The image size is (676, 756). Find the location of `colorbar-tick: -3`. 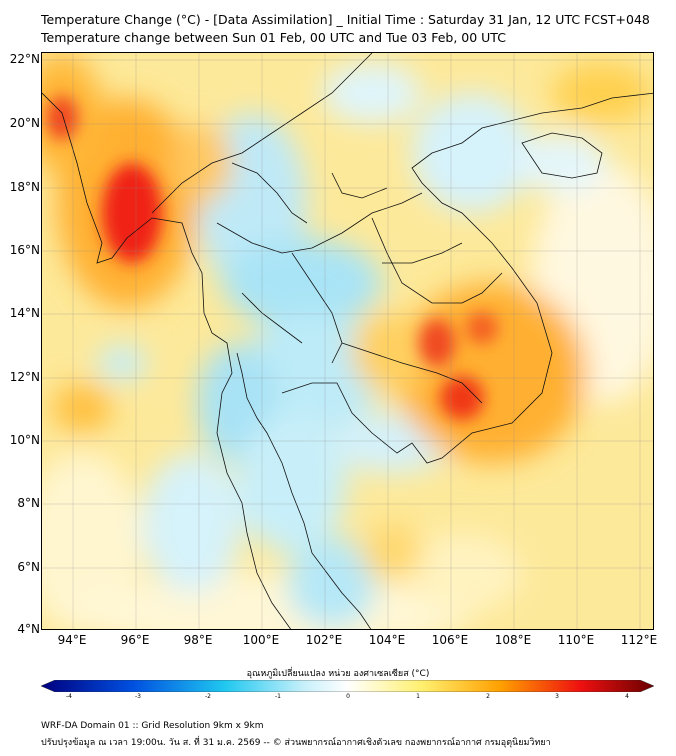

colorbar-tick: -3 is located at coordinates (138, 696).